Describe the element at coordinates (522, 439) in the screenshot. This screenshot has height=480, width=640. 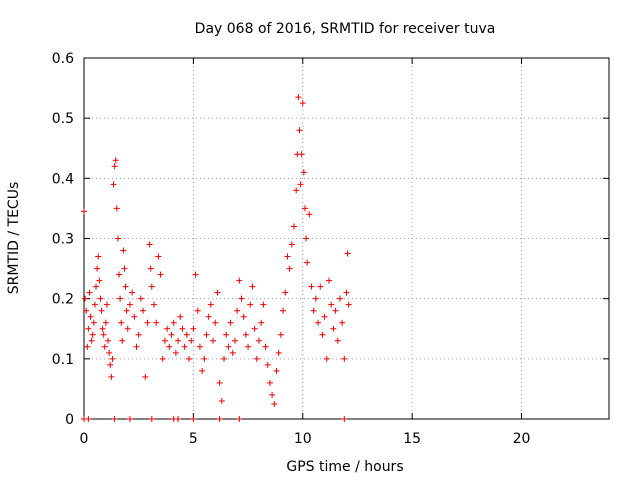
I see `x-tick-label: 20` at that location.